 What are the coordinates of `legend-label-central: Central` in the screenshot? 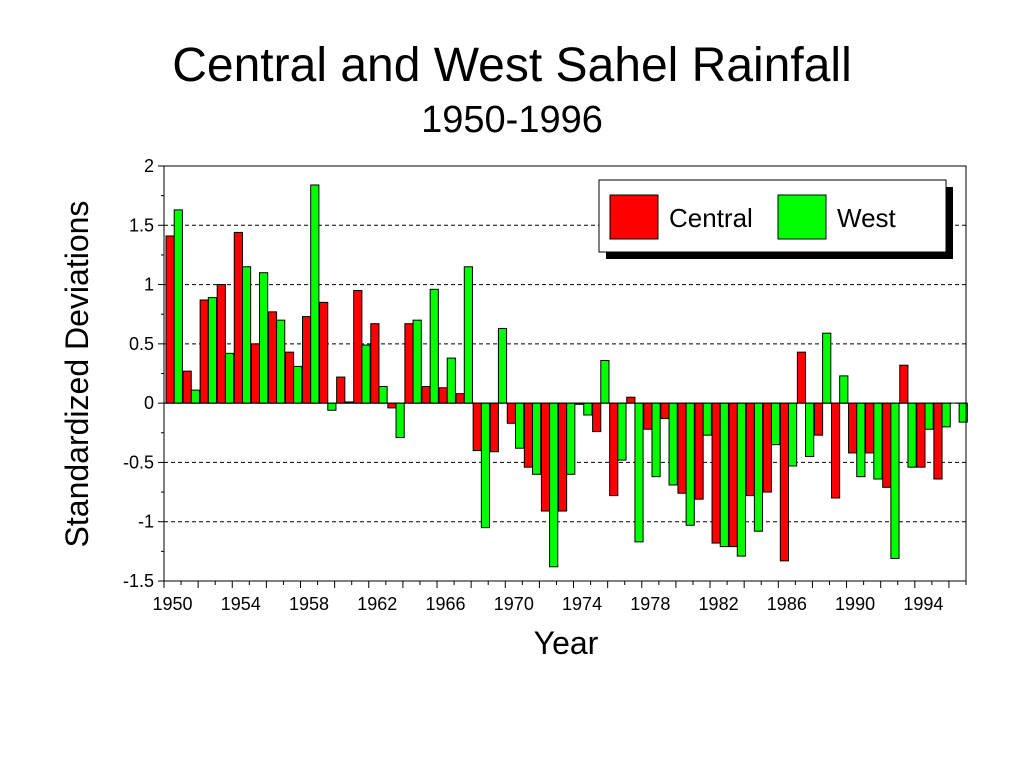 It's located at (711, 218).